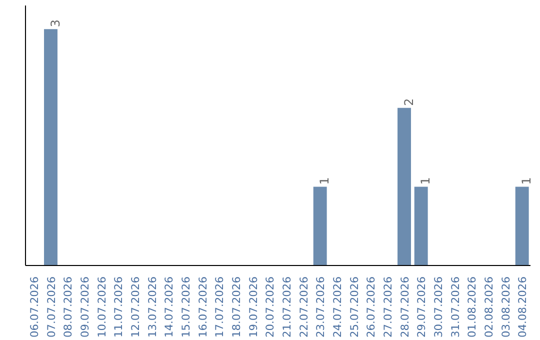 The height and width of the screenshot is (340, 540). I want to click on x-tick-label: 23.07.2026, so click(321, 307).